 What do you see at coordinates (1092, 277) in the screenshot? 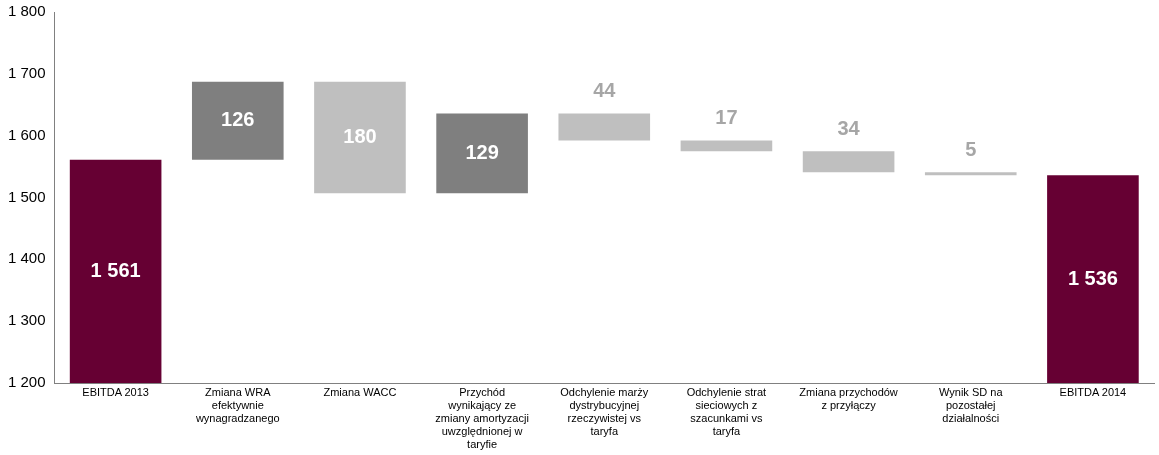
I see `data-label: 1 536` at bounding box center [1092, 277].